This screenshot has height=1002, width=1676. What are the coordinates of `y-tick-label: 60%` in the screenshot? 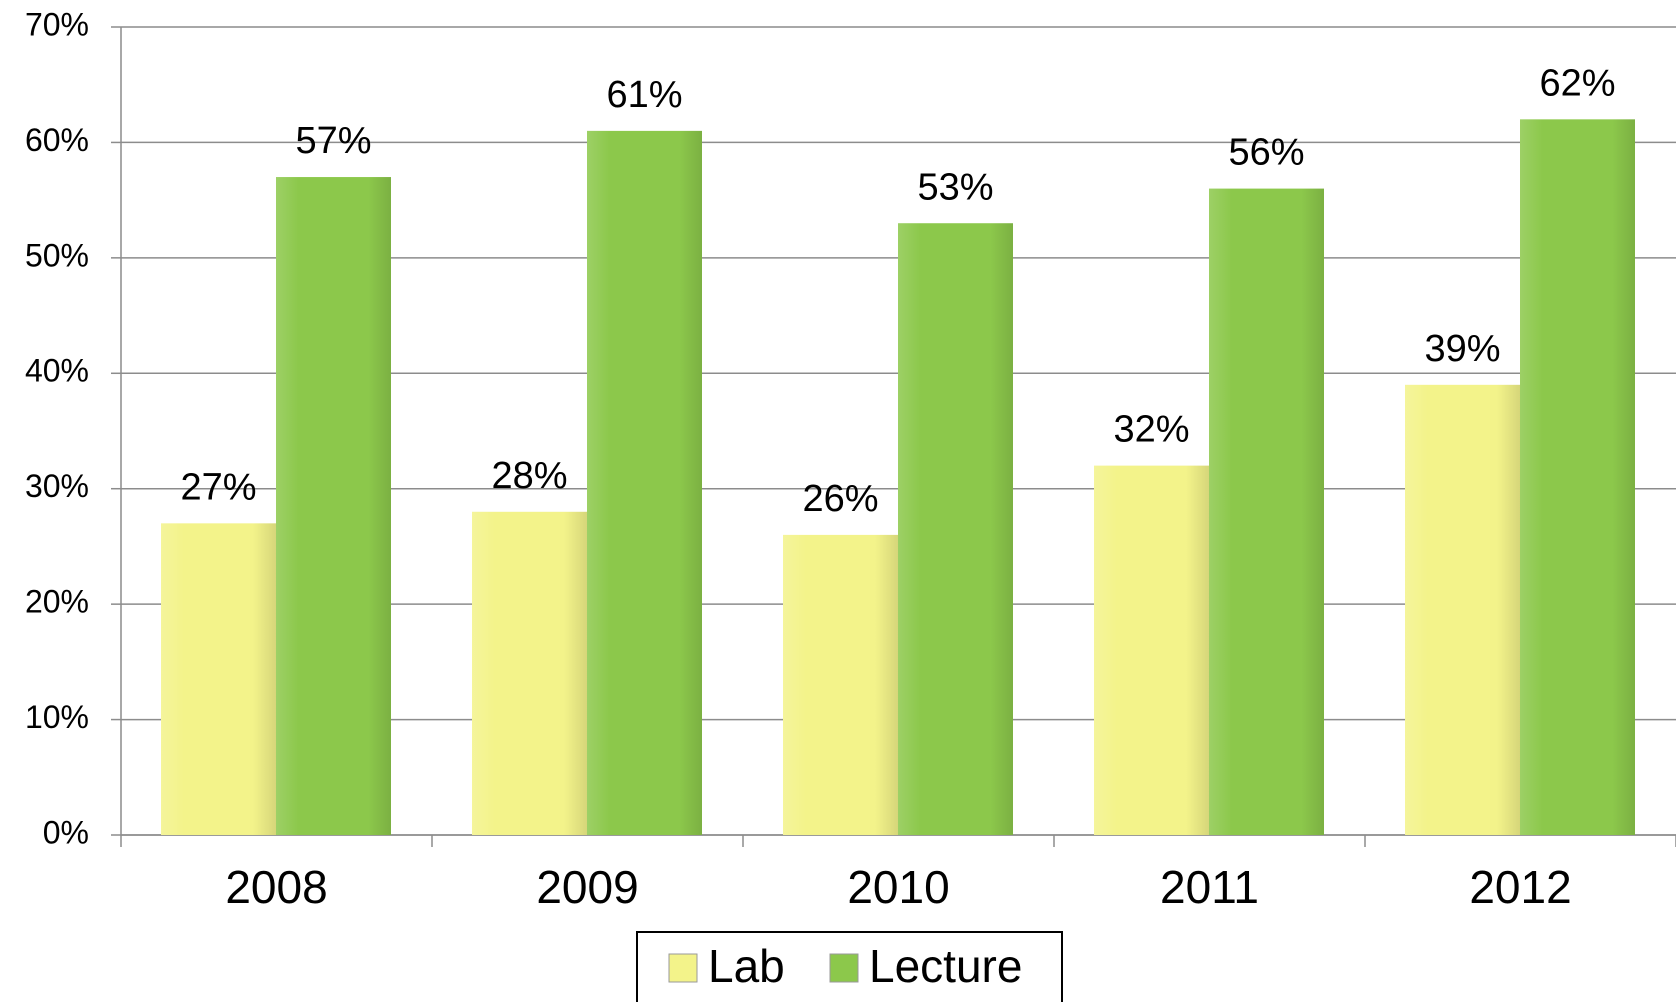 It's located at (57, 140).